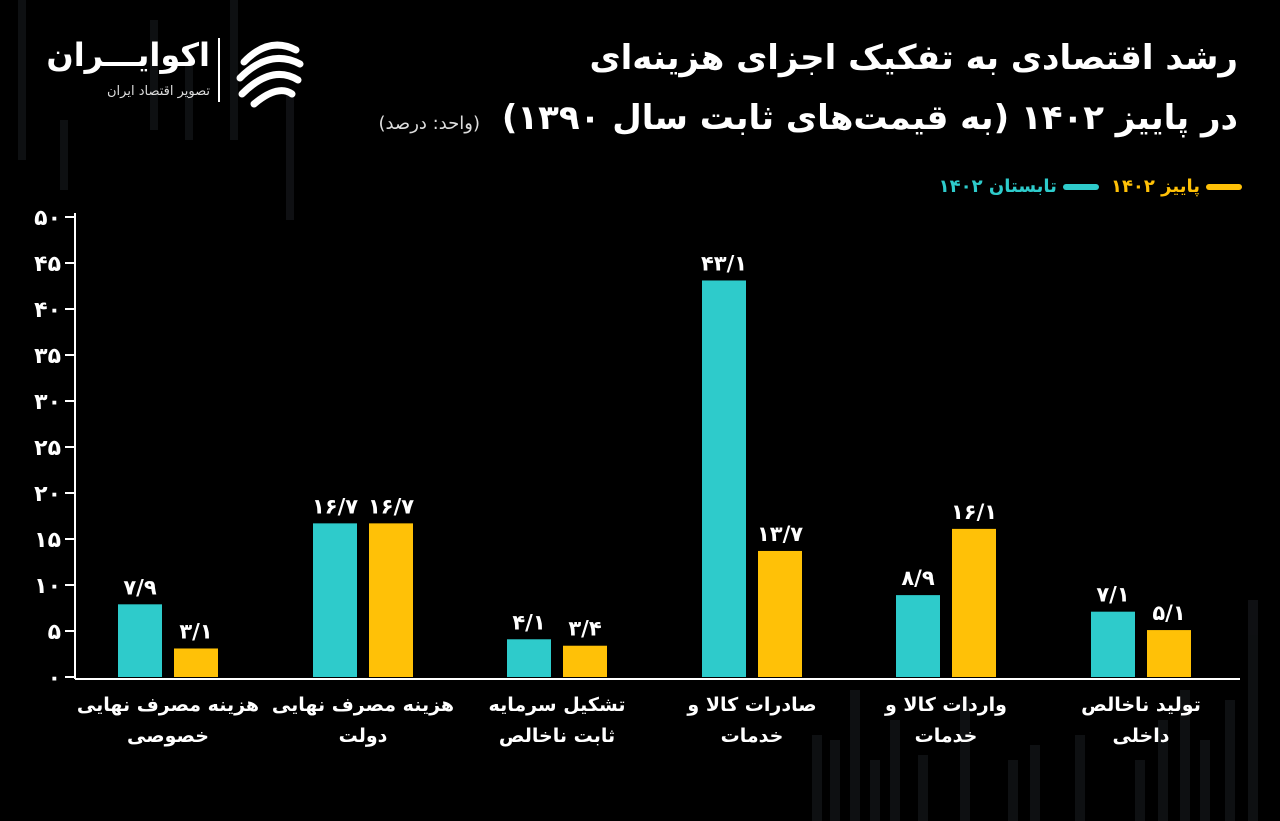  What do you see at coordinates (584, 629) in the screenshot?
I see `data-label: ۳/۴` at bounding box center [584, 629].